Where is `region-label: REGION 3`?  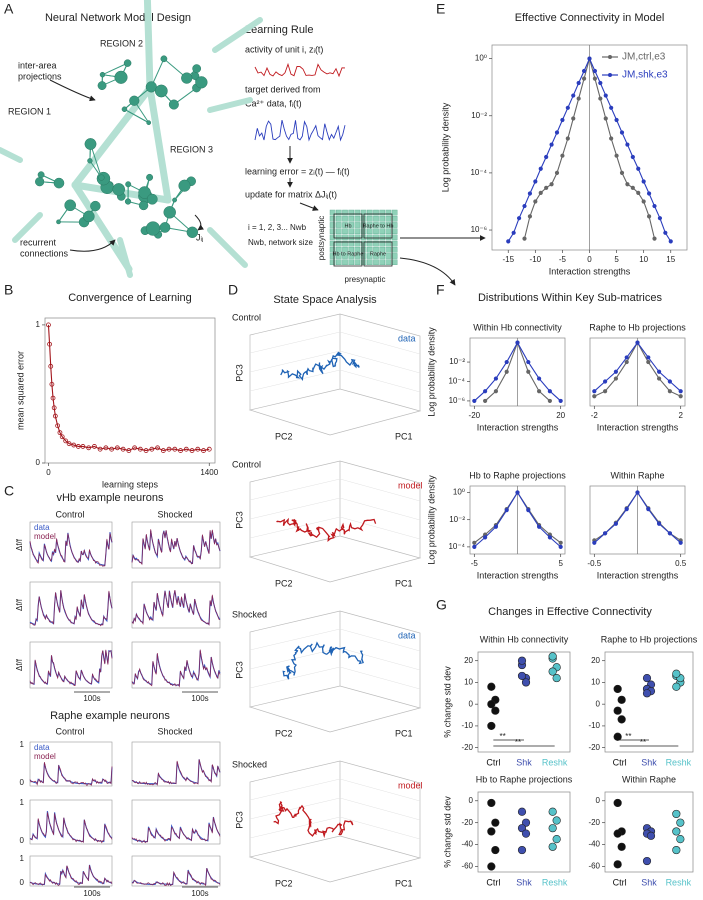
region-label: REGION 3 is located at coordinates (191, 149).